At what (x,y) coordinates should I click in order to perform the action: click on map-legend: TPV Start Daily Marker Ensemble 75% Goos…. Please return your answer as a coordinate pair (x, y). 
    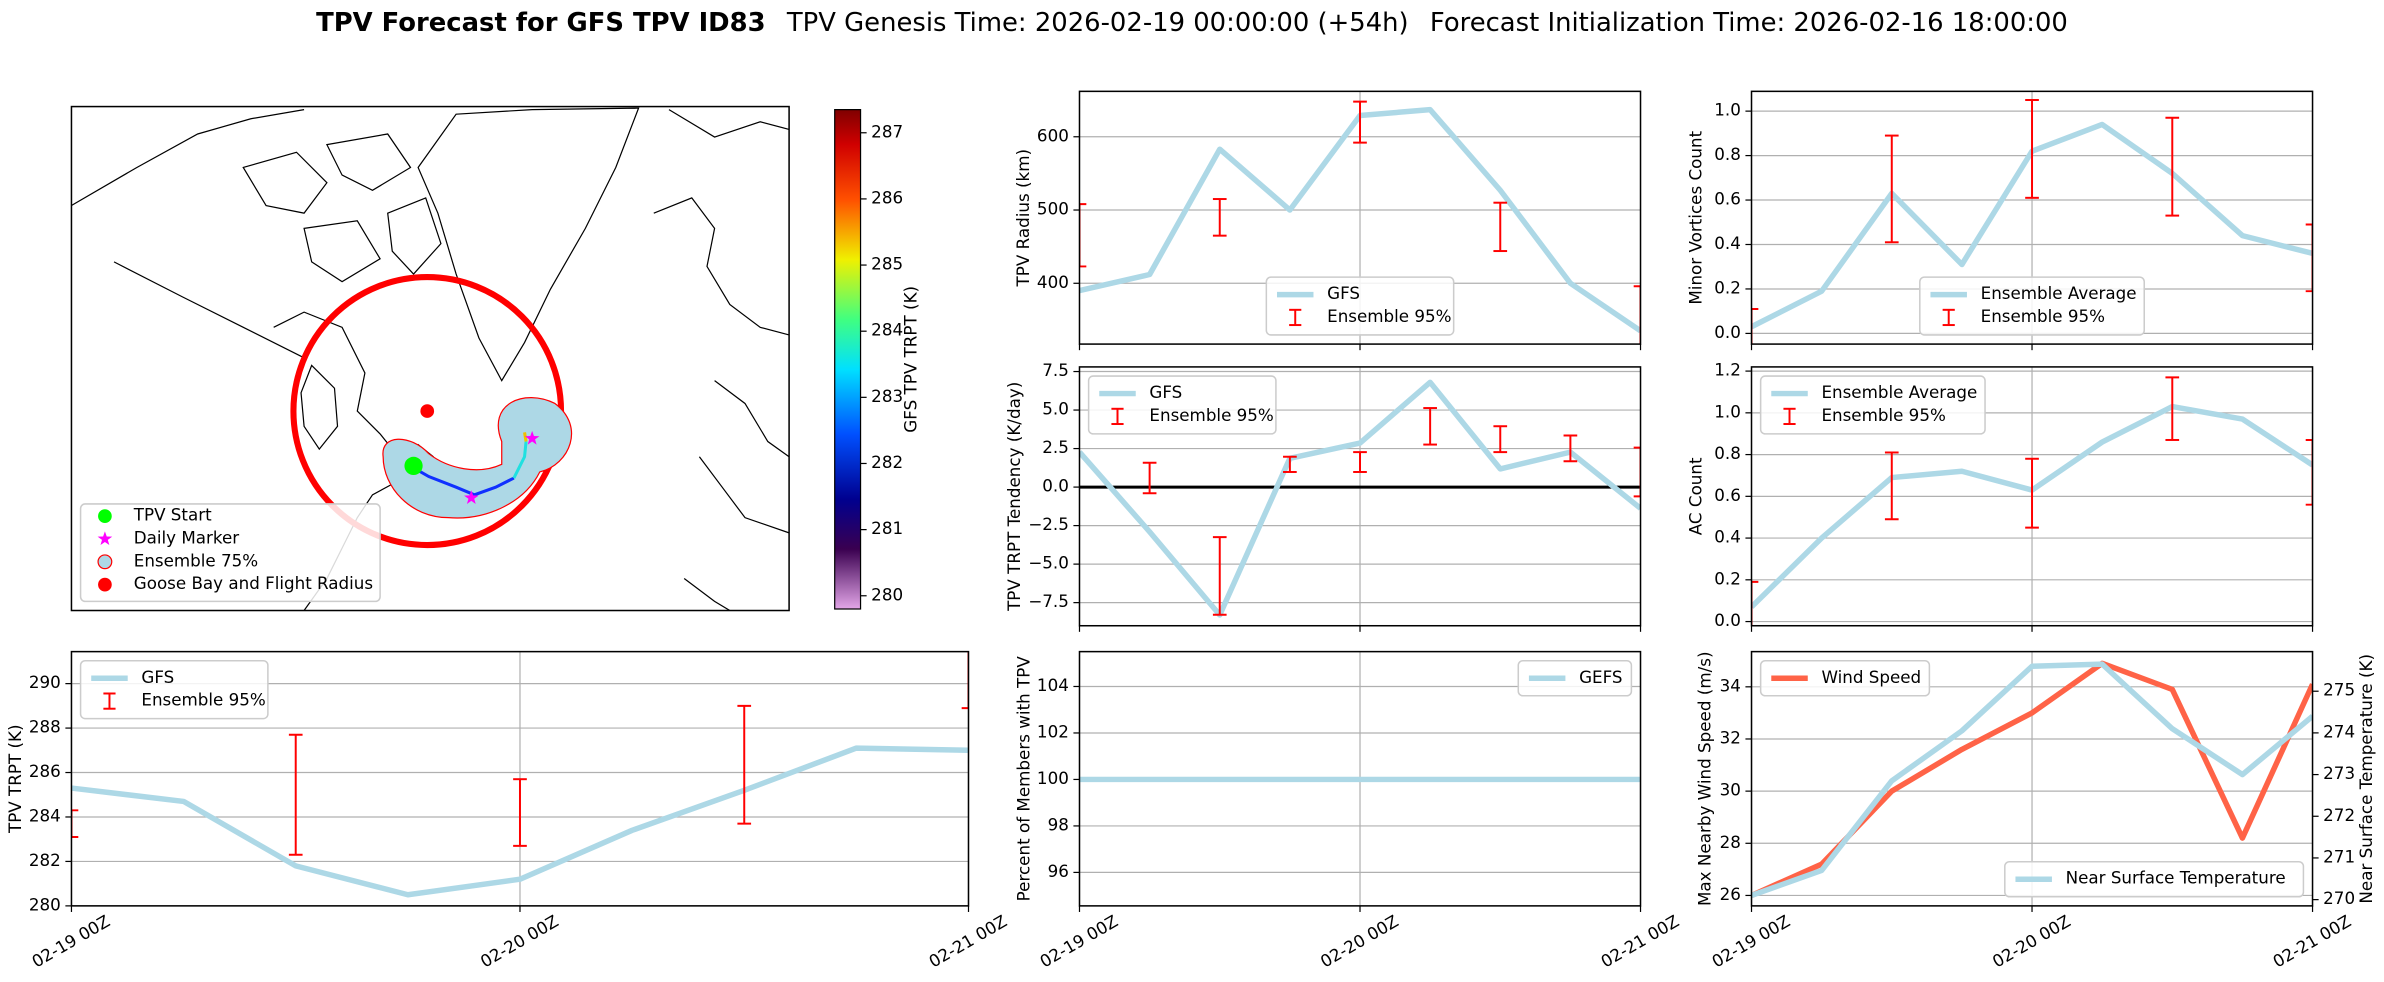
    Looking at the image, I should click on (230, 553).